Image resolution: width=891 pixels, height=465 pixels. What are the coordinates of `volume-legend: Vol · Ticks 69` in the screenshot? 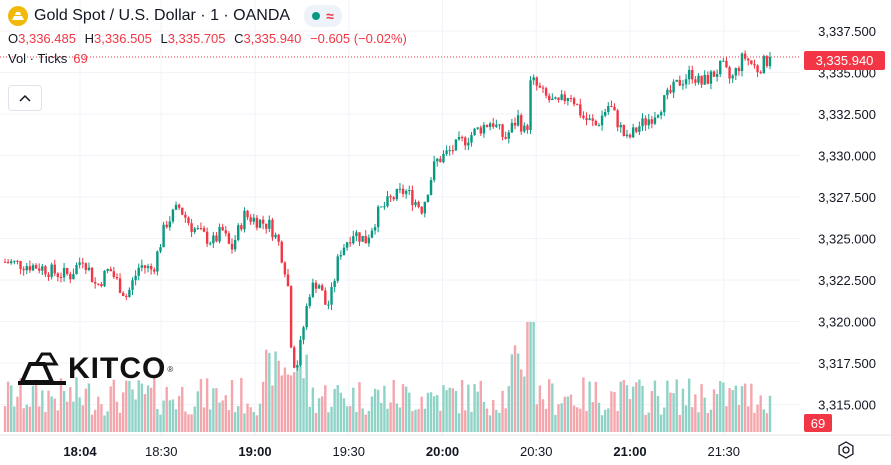 It's located at (210, 58).